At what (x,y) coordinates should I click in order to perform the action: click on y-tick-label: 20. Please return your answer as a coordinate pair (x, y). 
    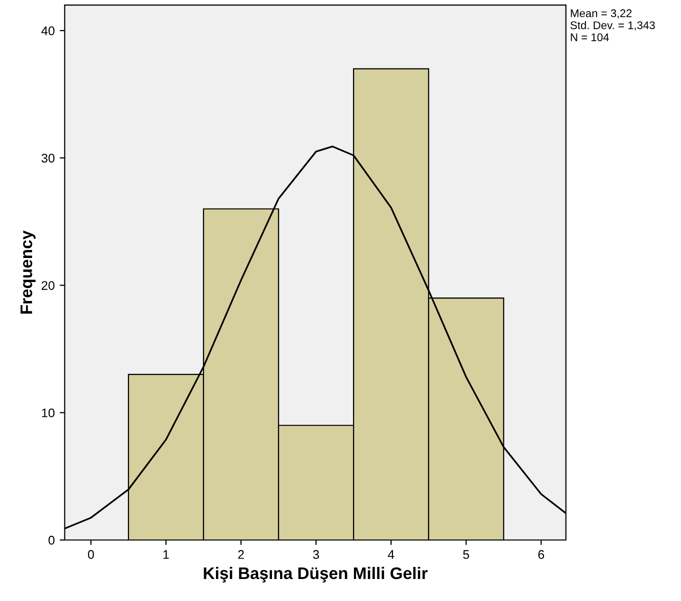
    Looking at the image, I should click on (48, 285).